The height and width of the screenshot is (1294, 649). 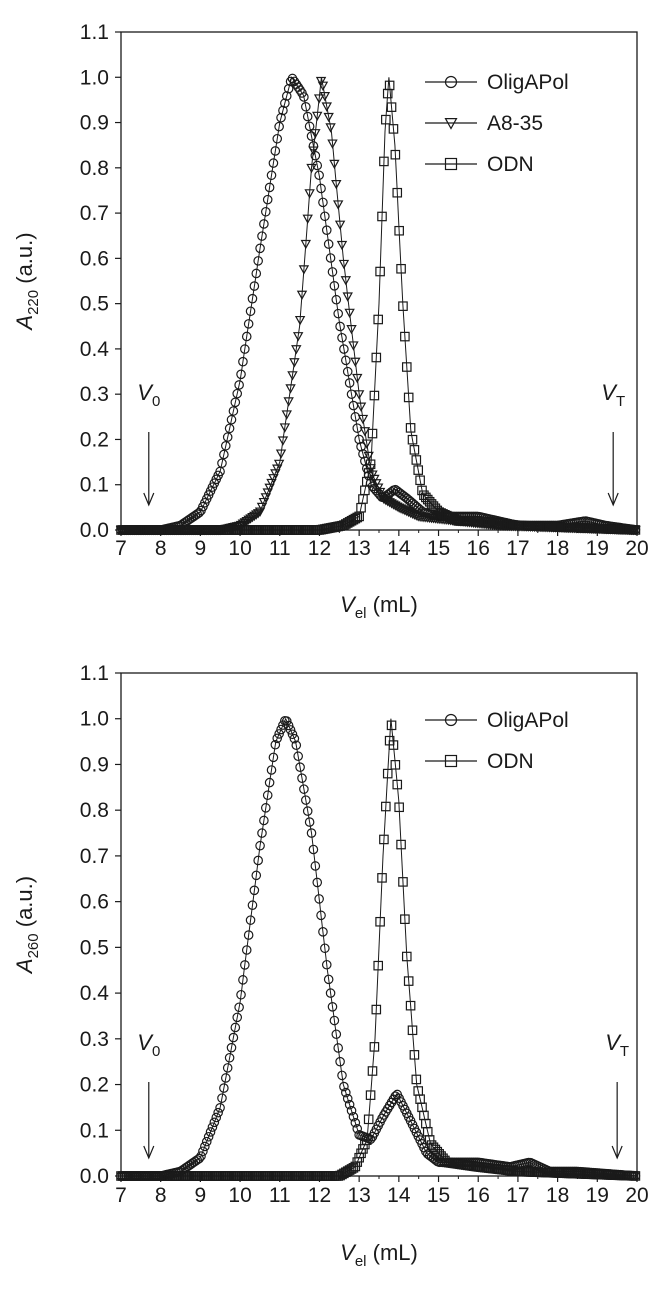 I want to click on y-tick-label: 0.0, so click(x=94, y=1176).